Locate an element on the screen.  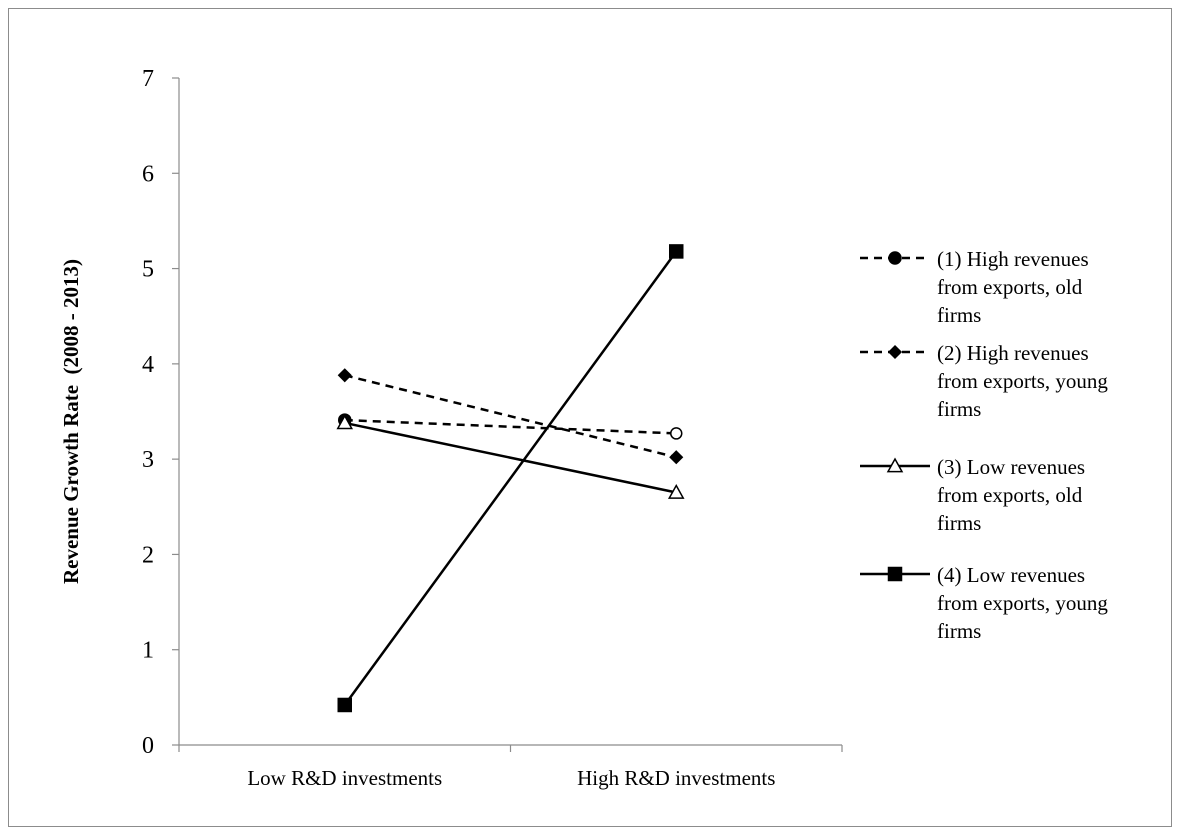
y-tick-label: 4 is located at coordinates (148, 365).